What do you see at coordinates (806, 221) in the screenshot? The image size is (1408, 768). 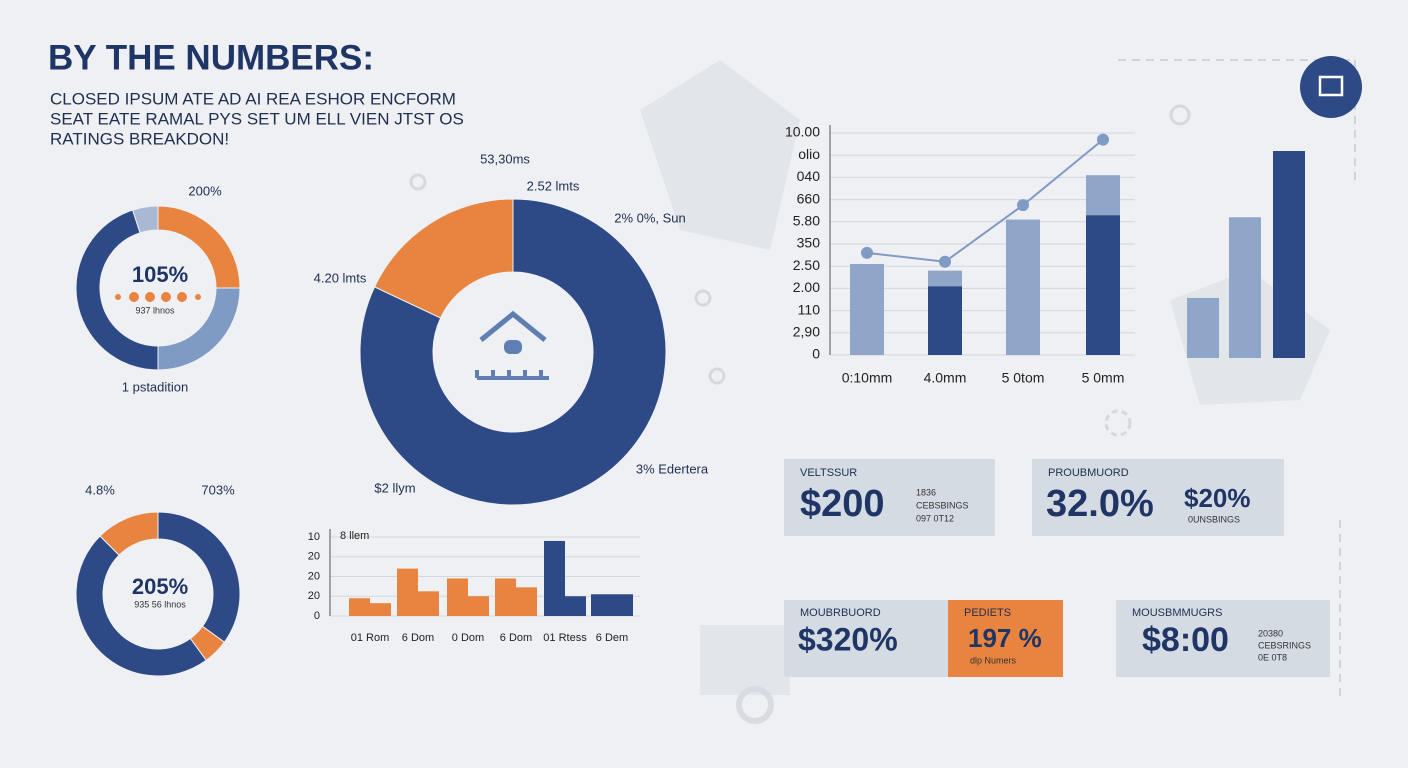 I see `y-tick-label: 5.80` at bounding box center [806, 221].